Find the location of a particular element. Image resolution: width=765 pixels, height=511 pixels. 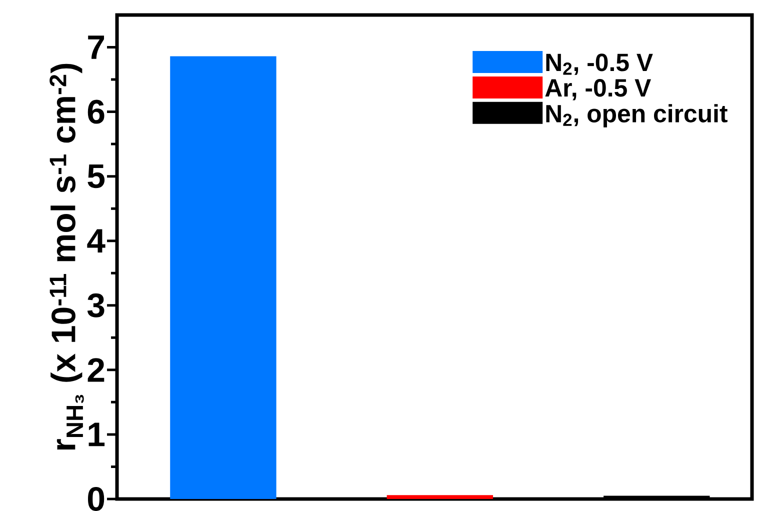

y-tick-label: 7 is located at coordinates (96, 47).